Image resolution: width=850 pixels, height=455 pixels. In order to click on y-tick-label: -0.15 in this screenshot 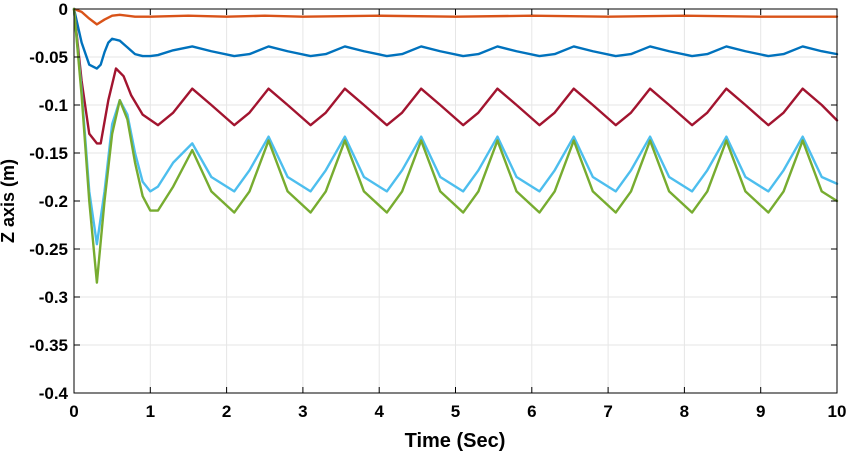, I will do `click(48, 153)`.